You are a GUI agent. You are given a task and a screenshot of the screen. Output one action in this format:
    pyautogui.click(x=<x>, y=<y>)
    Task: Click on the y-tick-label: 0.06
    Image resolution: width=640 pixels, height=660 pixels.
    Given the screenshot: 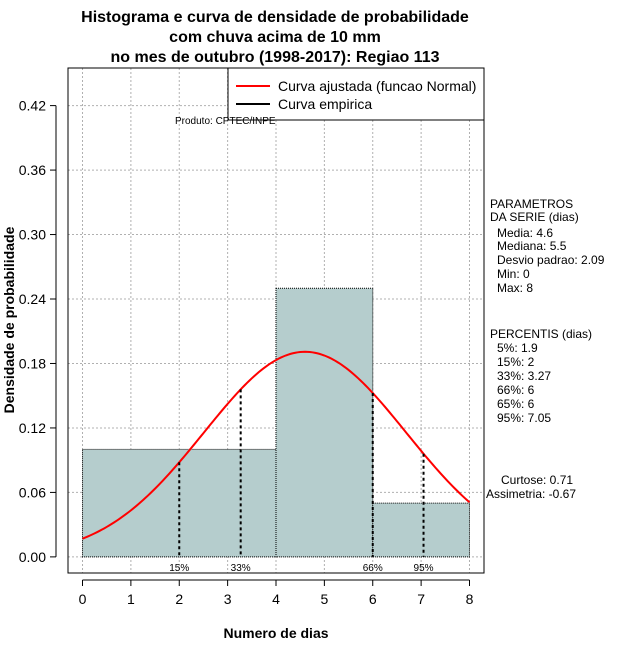 What is the action you would take?
    pyautogui.click(x=32, y=492)
    